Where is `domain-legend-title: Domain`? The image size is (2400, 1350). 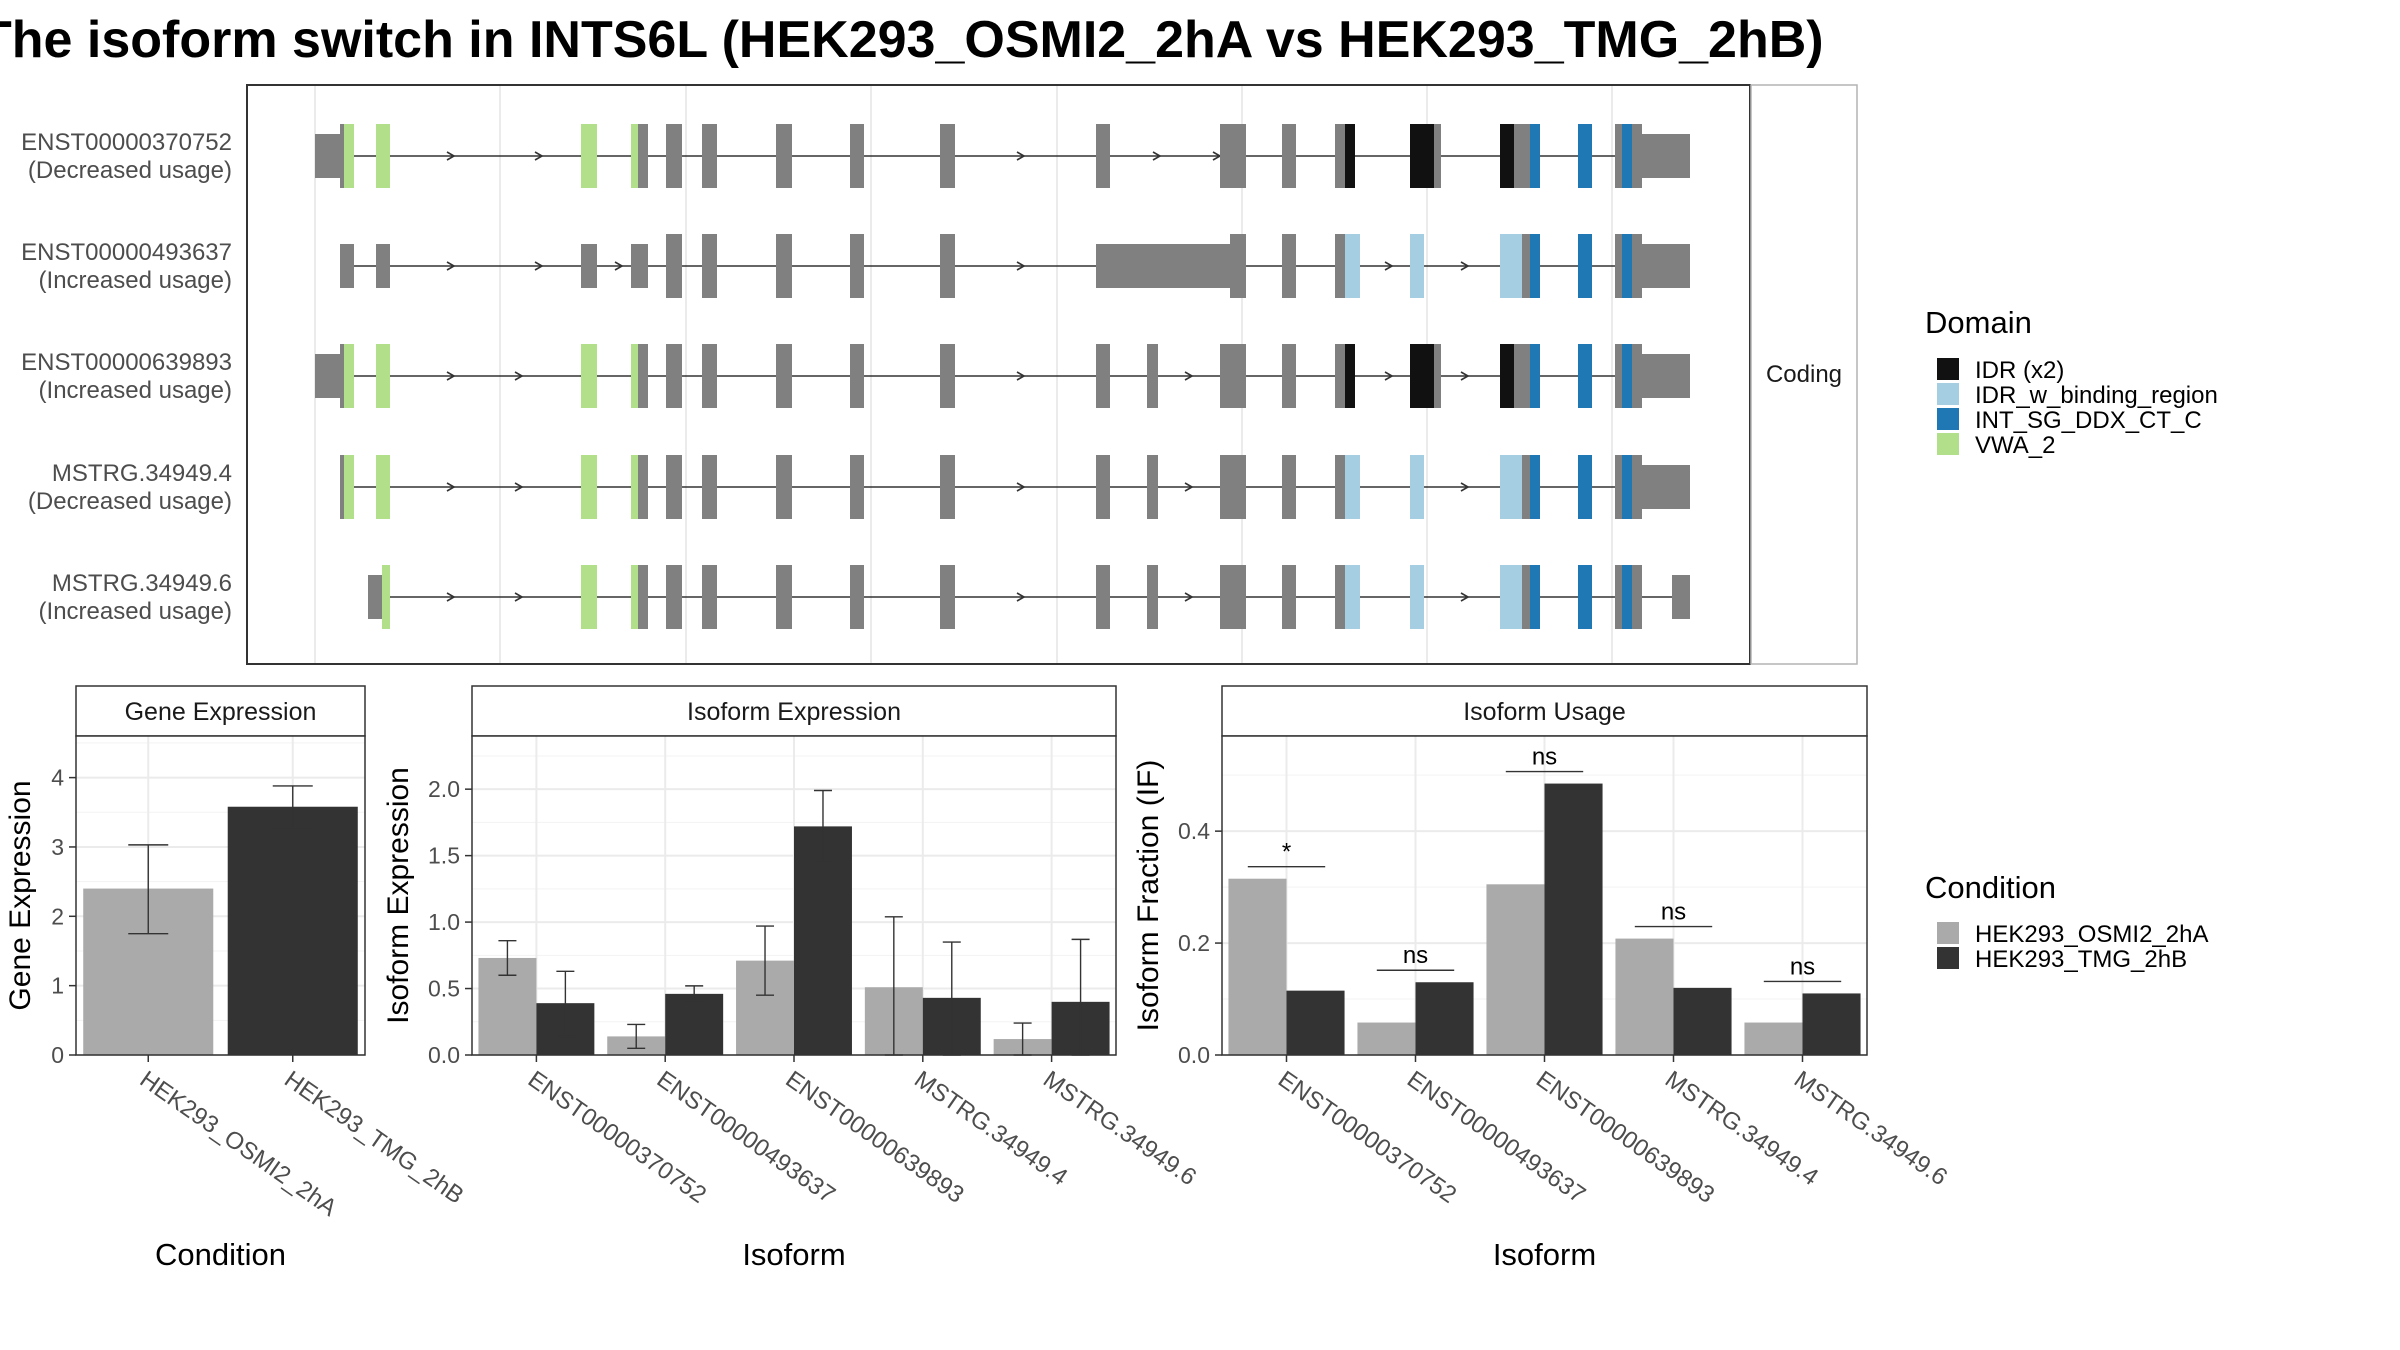
domain-legend-title: Domain is located at coordinates (1978, 322).